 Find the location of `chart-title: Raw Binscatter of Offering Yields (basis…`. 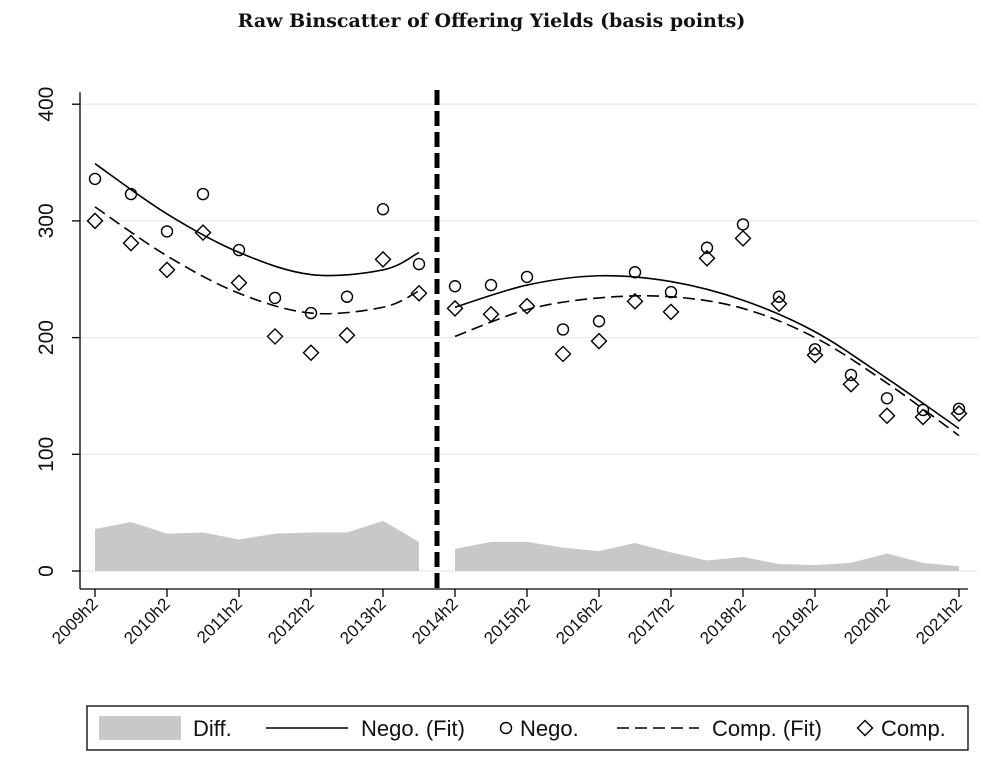

chart-title: Raw Binscatter of Offering Yields (basis… is located at coordinates (491, 21).